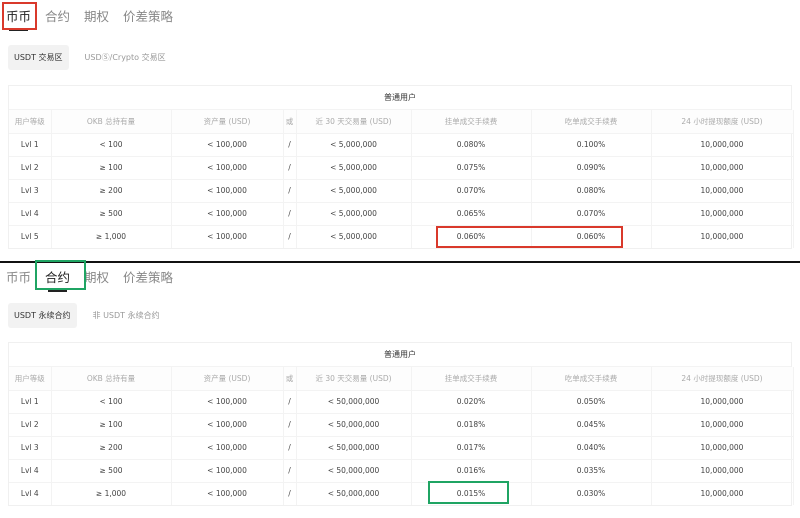  Describe the element at coordinates (111, 213) in the screenshot. I see `table-cell: ≥ 500` at that location.